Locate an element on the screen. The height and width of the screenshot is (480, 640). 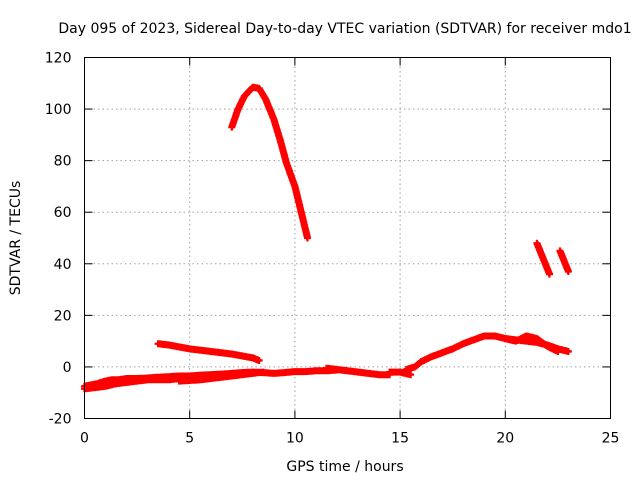
y-tick-label: 120 is located at coordinates (58, 59).